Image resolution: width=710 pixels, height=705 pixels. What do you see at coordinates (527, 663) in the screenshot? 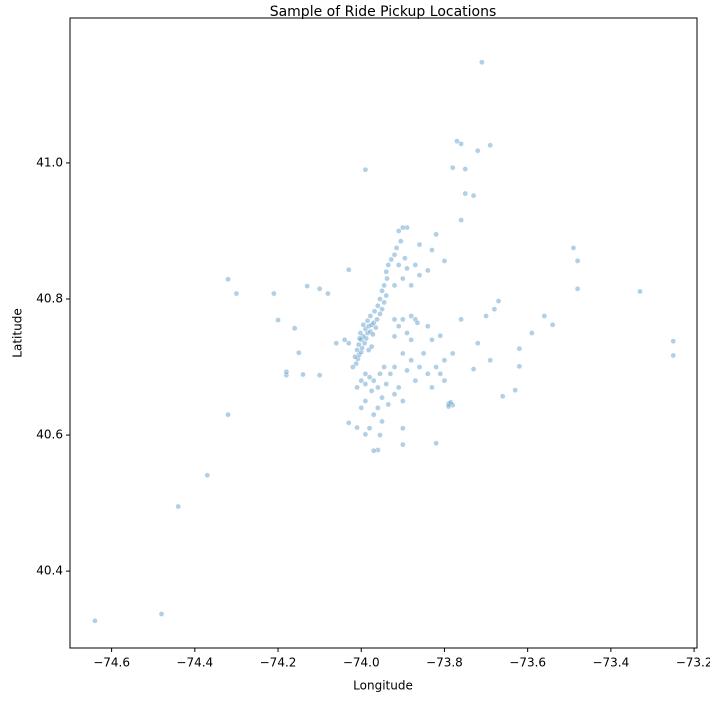
I see `x-tick-label: −73.6` at bounding box center [527, 663].